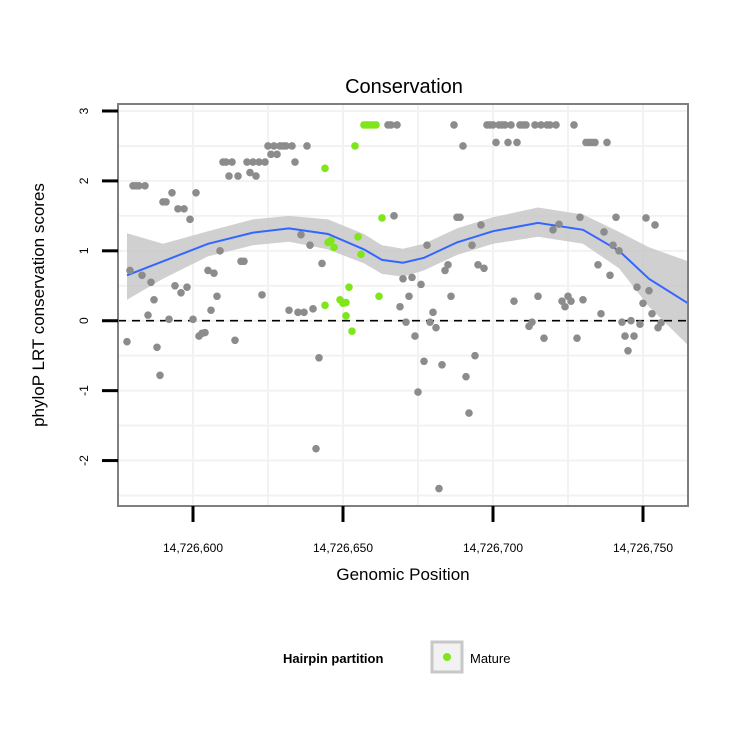 The image size is (750, 750). I want to click on legend: Hairpin partition Mature, so click(396, 657).